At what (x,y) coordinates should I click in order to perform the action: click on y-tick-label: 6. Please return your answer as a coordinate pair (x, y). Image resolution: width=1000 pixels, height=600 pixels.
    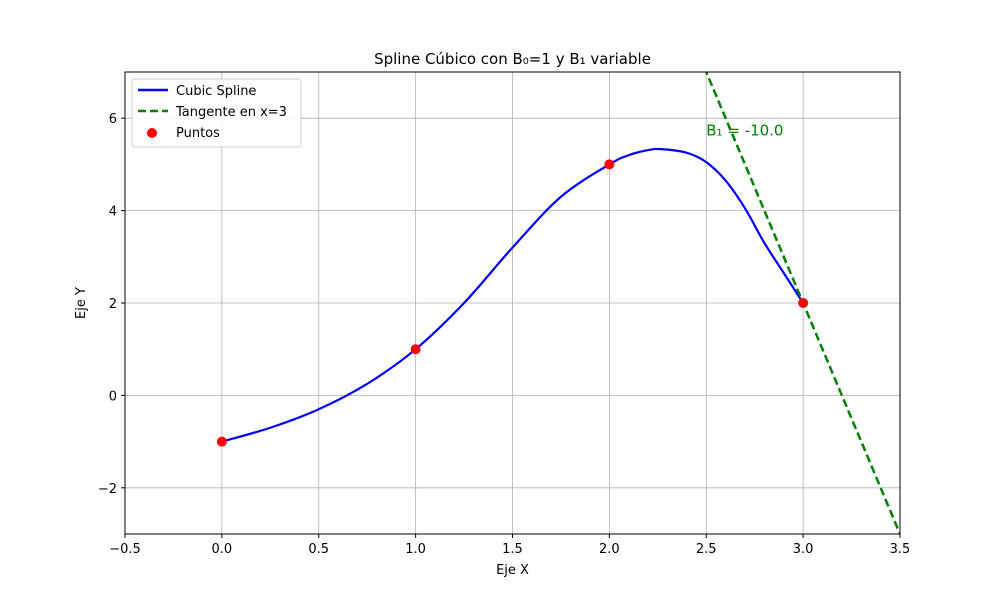
    Looking at the image, I should click on (113, 119).